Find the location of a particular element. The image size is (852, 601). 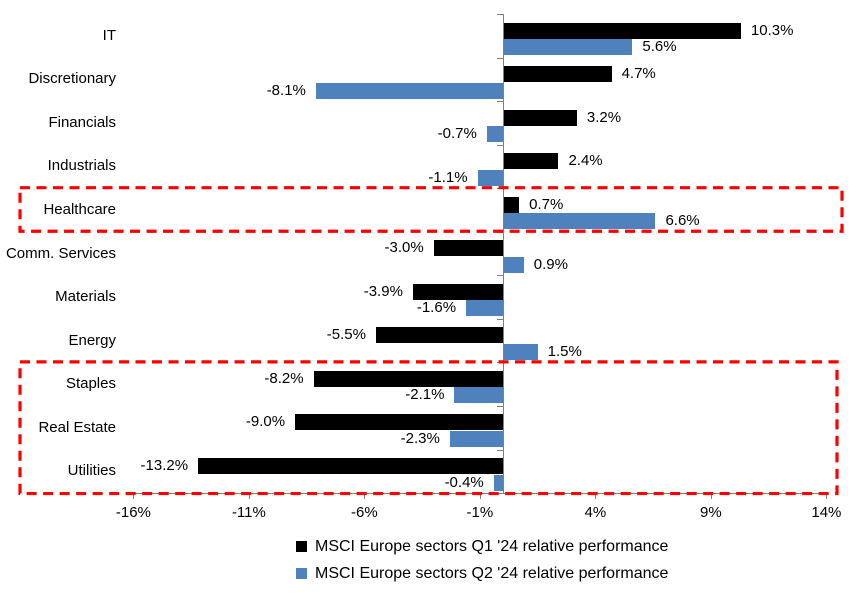

q2-bar-industrials is located at coordinates (490, 177).